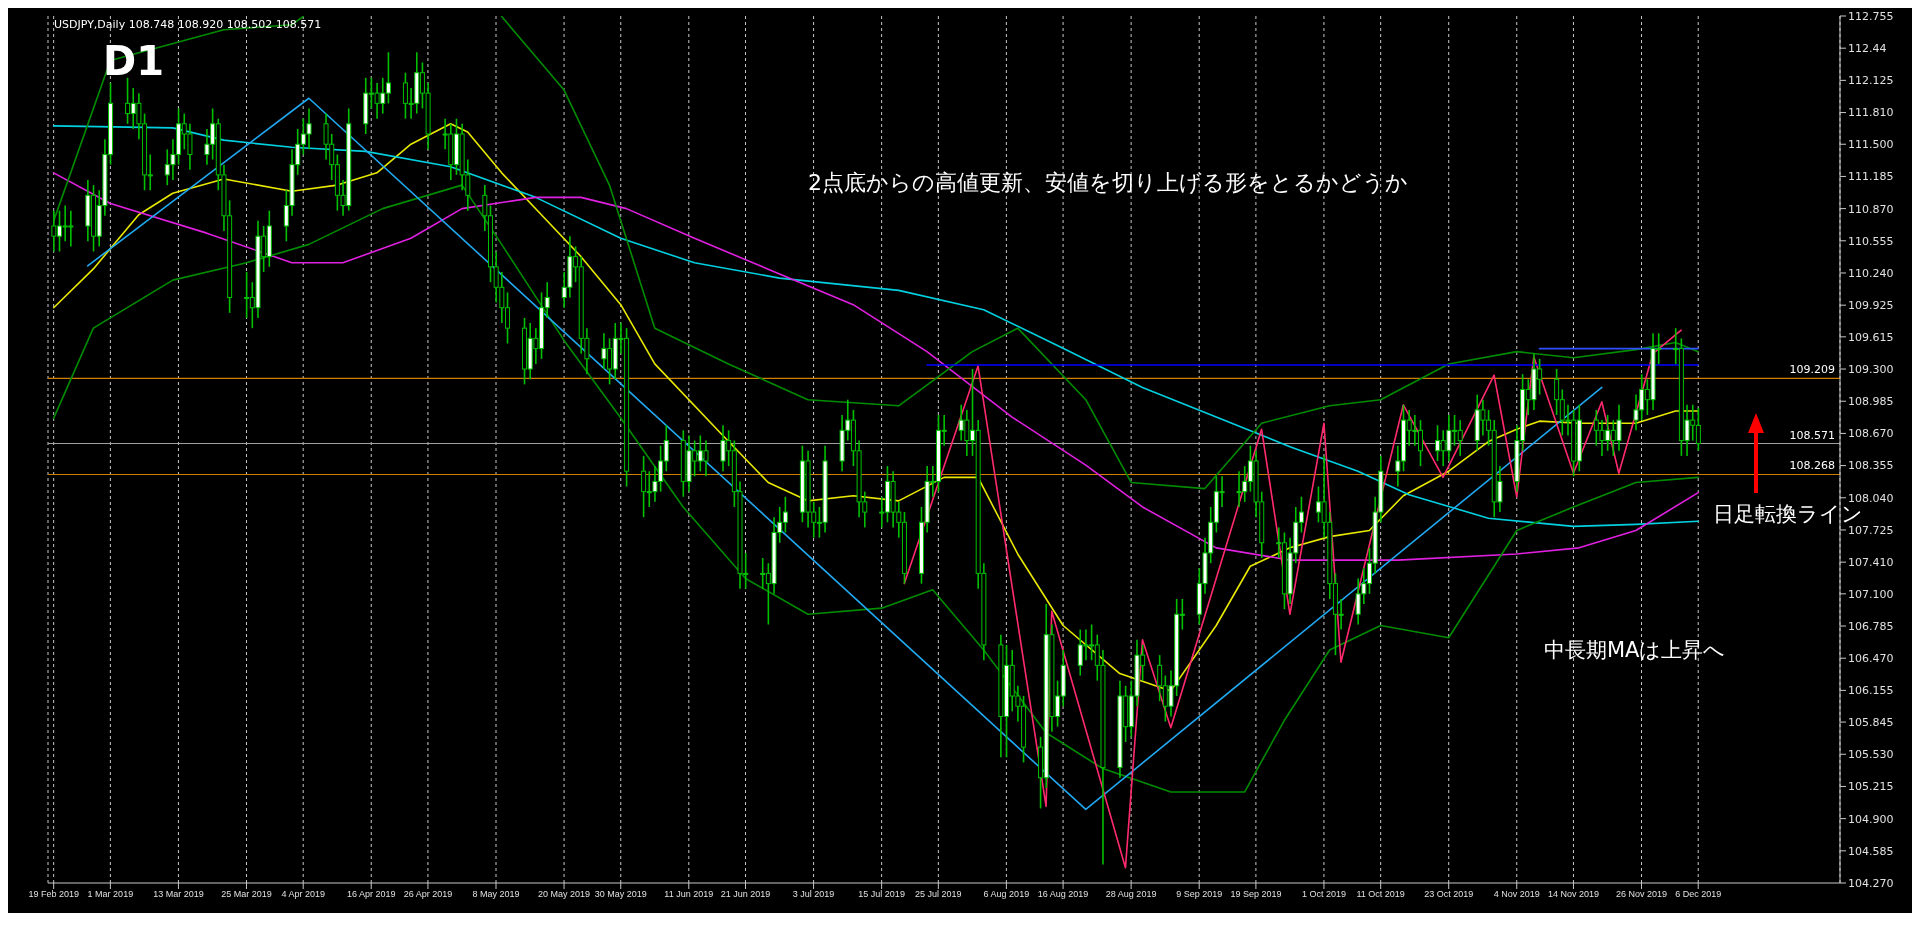  Describe the element at coordinates (1871, 530) in the screenshot. I see `y-tick-label: 107.725` at that location.